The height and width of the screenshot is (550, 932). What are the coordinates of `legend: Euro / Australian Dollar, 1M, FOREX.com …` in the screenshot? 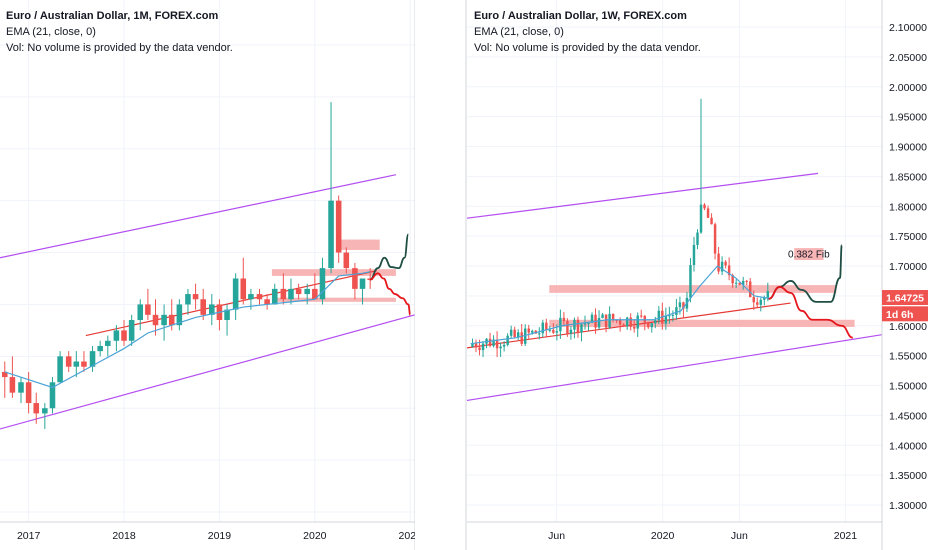 It's located at (119, 32).